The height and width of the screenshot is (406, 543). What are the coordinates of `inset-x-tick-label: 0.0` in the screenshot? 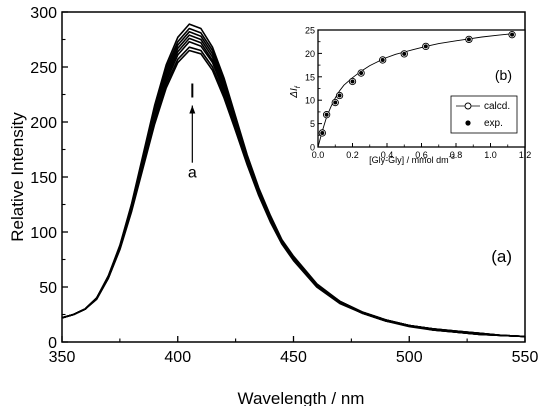 It's located at (318, 155).